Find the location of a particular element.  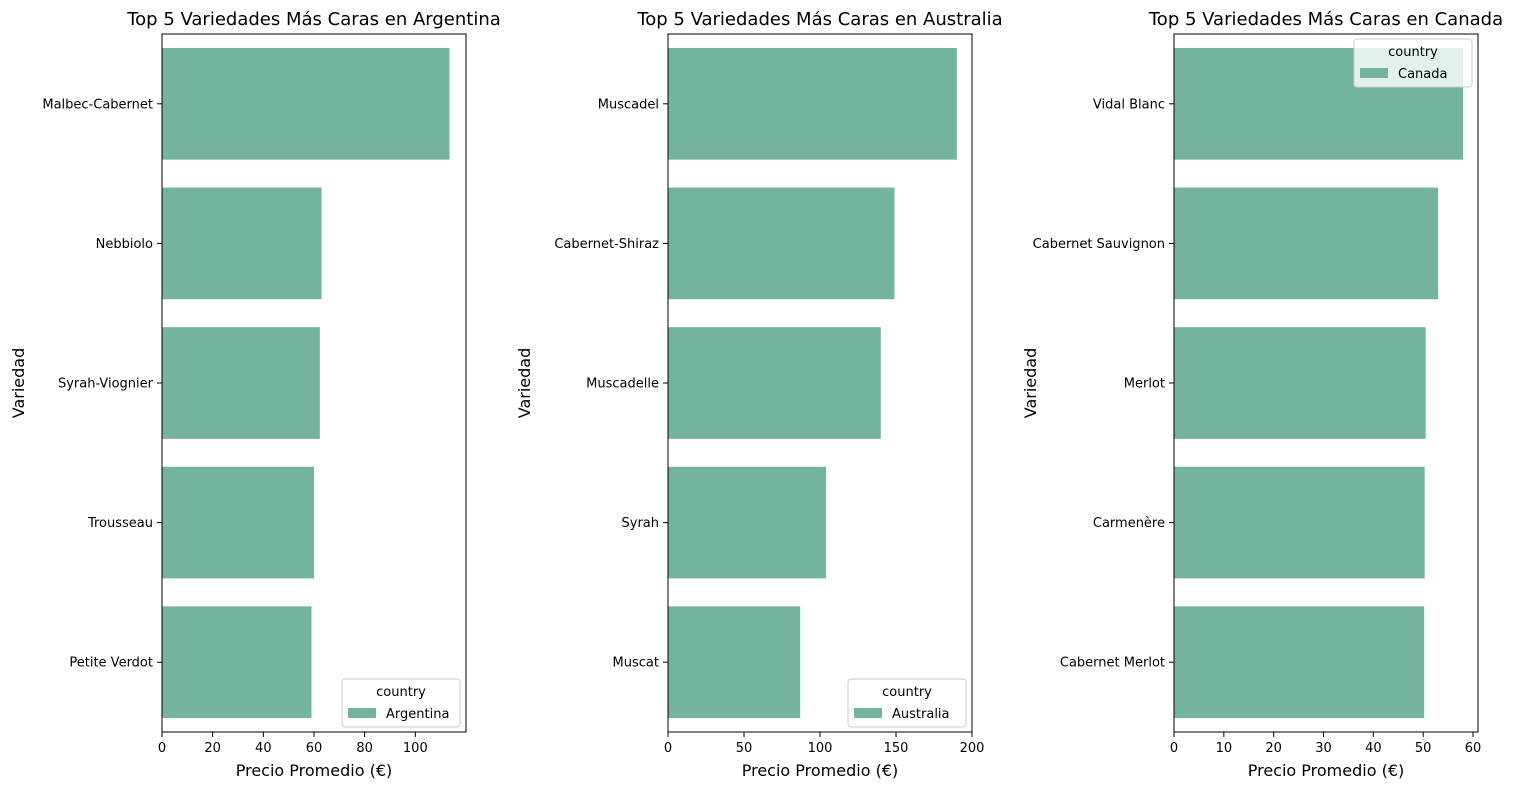

x-tick-label: 150 is located at coordinates (896, 748).